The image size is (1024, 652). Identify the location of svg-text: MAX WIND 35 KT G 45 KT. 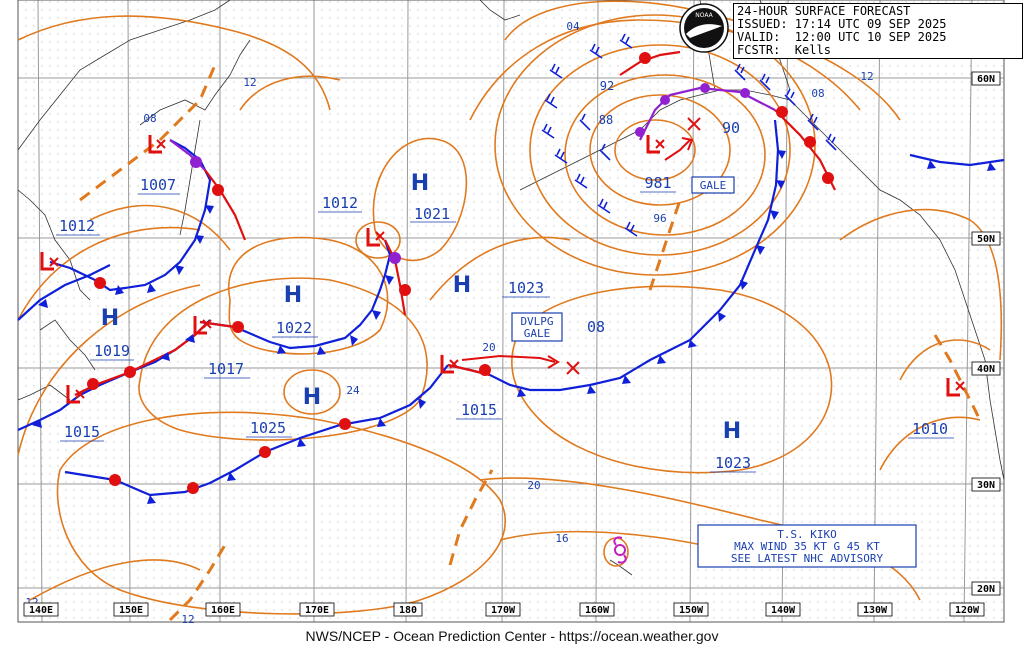
(807, 546).